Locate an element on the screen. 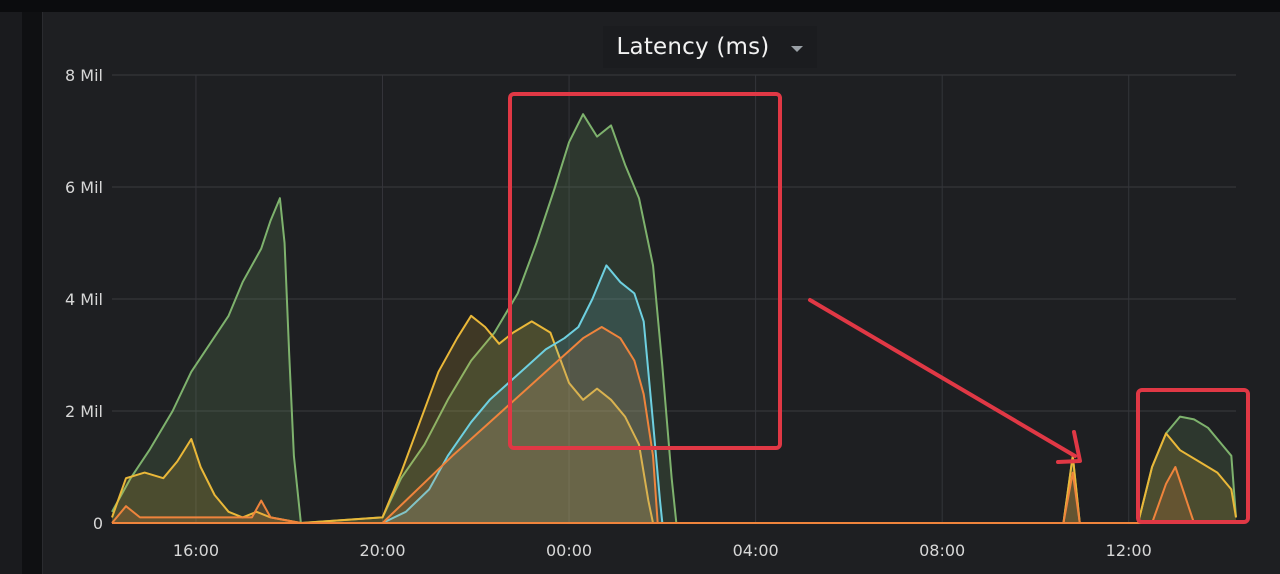 The width and height of the screenshot is (1280, 574). annotation-arrow-head is located at coordinates (1069, 447).